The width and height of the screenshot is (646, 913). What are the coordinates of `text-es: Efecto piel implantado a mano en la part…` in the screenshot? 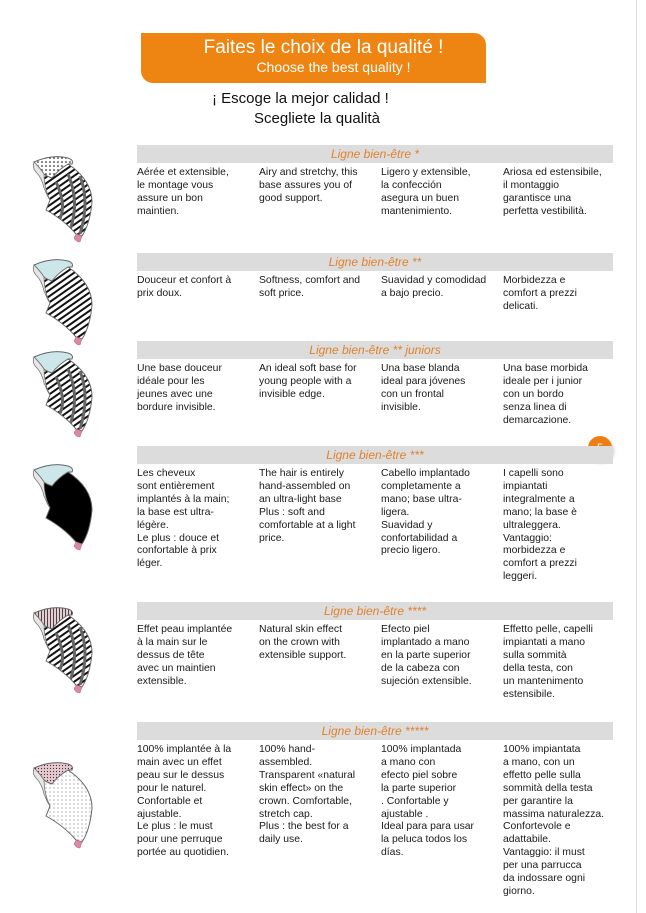 It's located at (426, 655).